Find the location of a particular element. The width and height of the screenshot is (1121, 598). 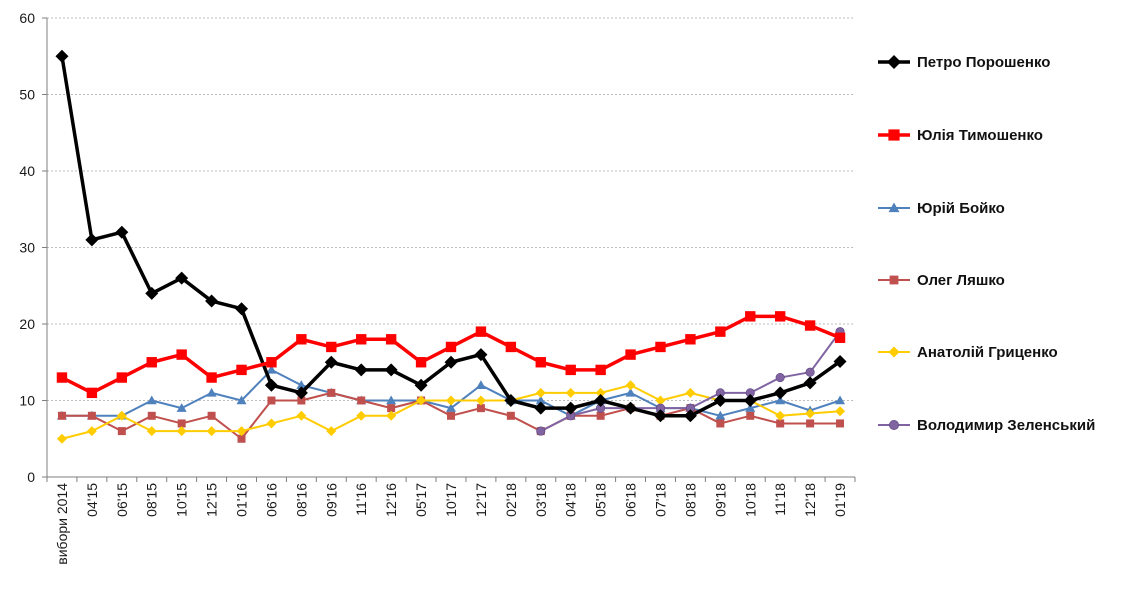

x-tick-label: 05'18 is located at coordinates (601, 500).